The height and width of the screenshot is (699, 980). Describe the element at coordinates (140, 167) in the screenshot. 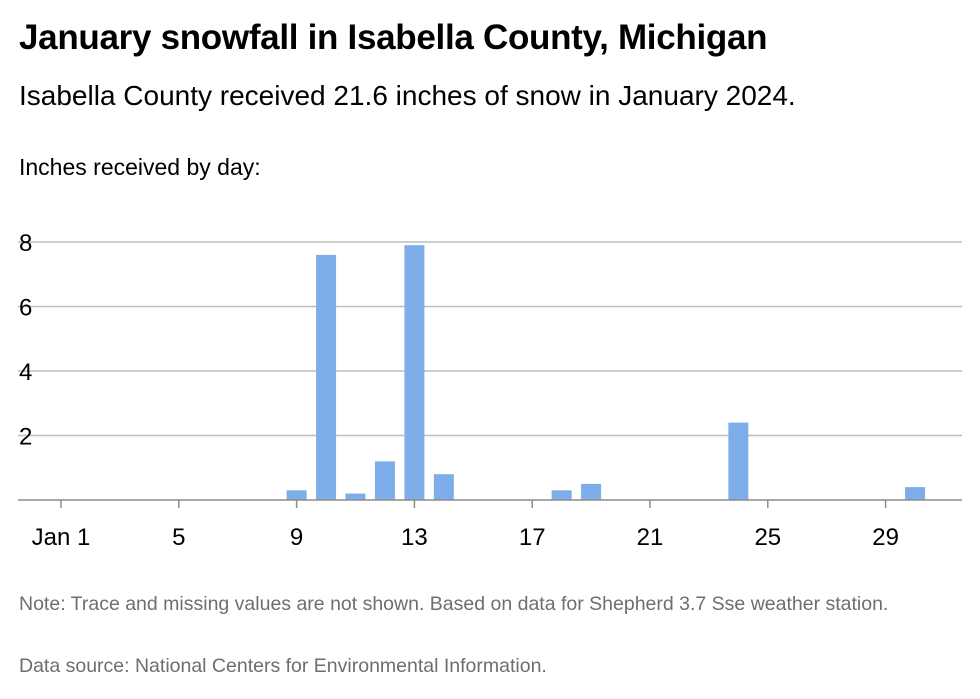

I see `y-axis-caption: Inches received by day:` at that location.